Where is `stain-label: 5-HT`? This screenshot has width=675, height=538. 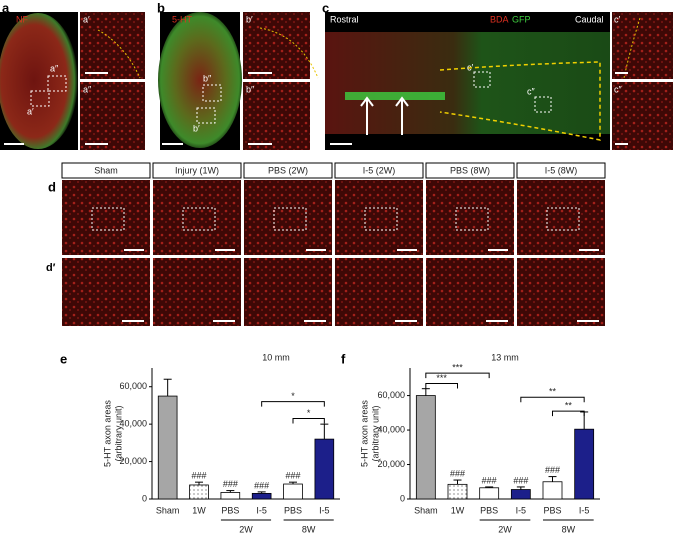 stain-label: 5-HT is located at coordinates (182, 19).